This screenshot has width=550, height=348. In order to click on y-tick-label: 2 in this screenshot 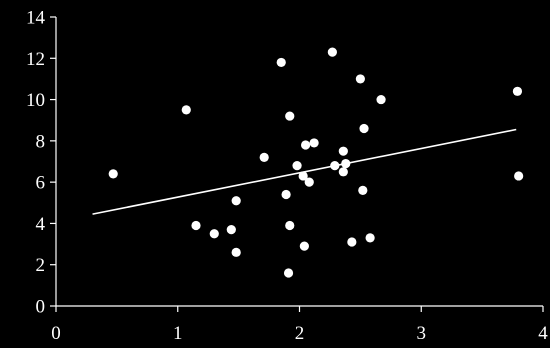, I will do `click(41, 265)`.